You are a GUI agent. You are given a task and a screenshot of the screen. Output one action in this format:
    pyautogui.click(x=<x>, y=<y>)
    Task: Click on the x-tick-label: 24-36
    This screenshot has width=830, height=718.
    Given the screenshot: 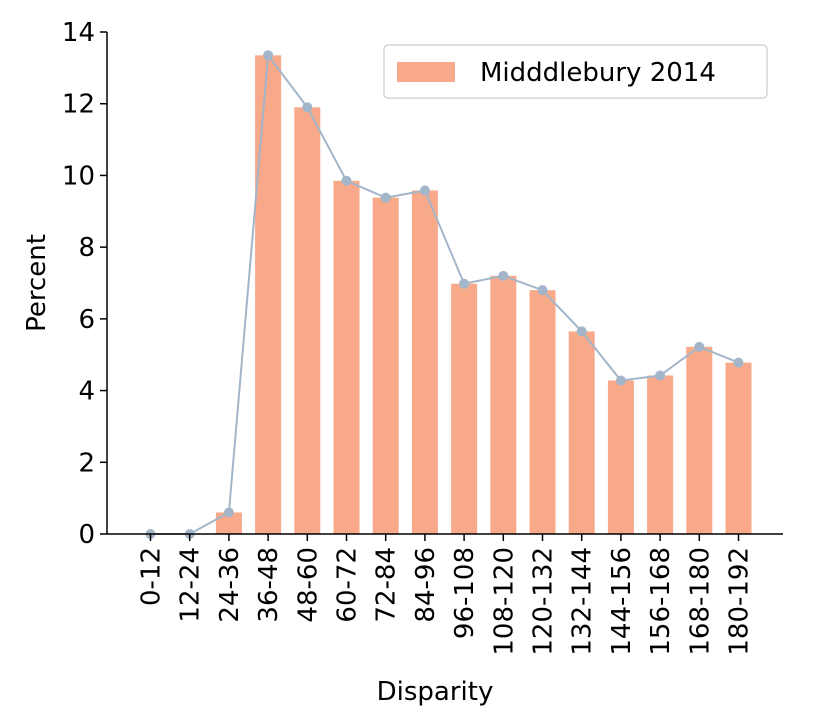 What is the action you would take?
    pyautogui.click(x=230, y=585)
    